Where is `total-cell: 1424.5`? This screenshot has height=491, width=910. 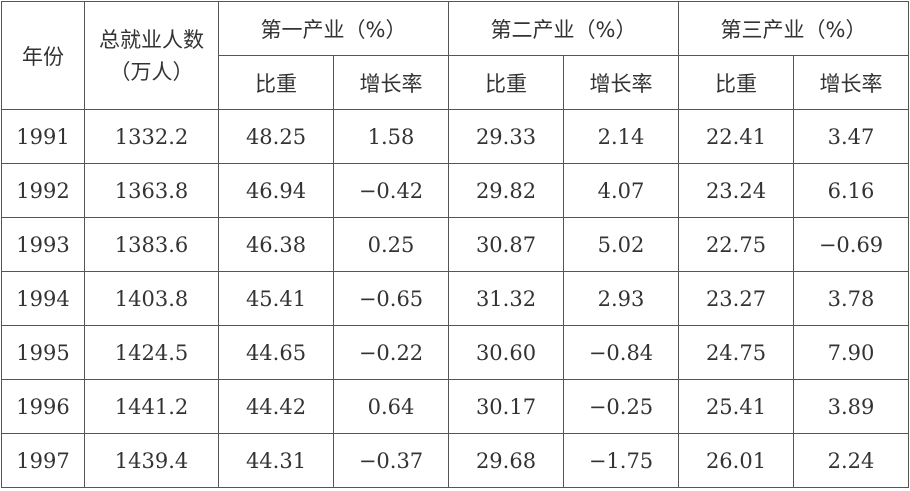
total-cell: 1424.5 is located at coordinates (151, 352).